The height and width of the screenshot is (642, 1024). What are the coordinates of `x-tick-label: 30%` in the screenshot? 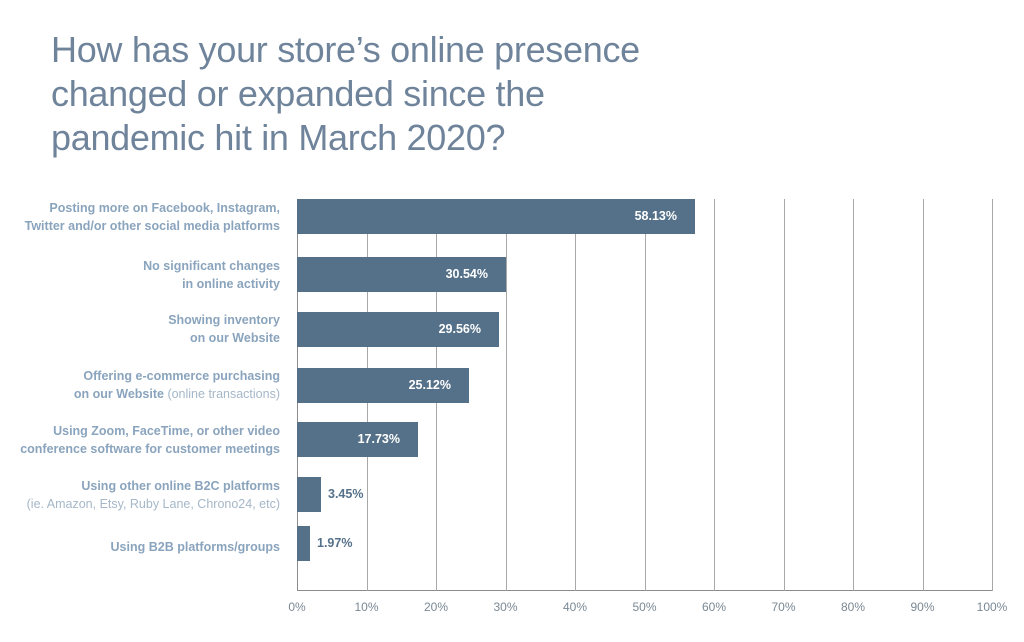 It's located at (505, 607).